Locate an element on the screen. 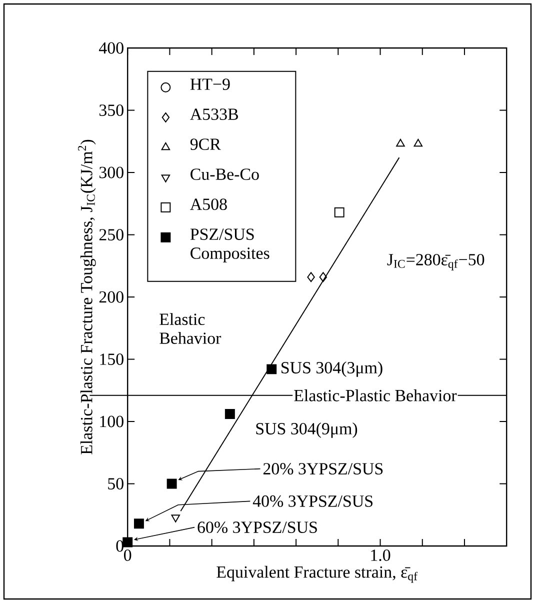 Image resolution: width=535 pixels, height=603 pixels. annotation: 40% 3YPSZ/SUS is located at coordinates (312, 501).